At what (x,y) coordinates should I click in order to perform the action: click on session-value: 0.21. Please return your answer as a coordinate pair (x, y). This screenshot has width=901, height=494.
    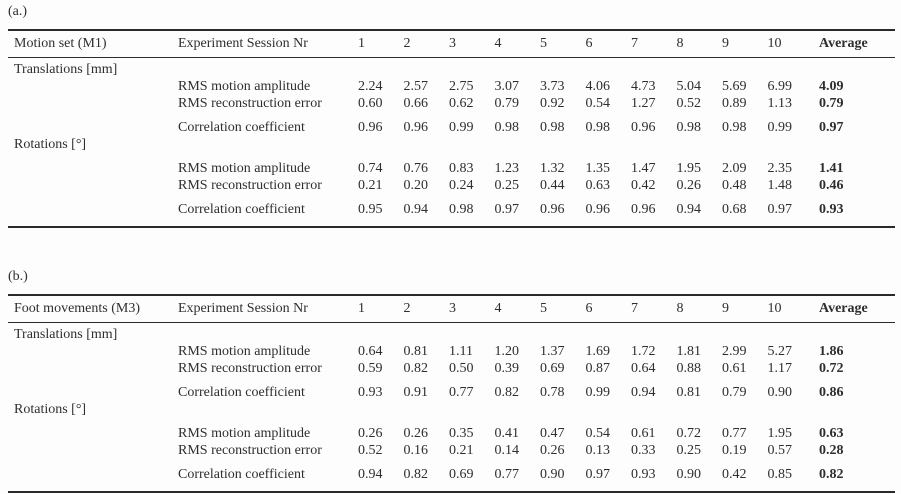
    Looking at the image, I should click on (461, 450).